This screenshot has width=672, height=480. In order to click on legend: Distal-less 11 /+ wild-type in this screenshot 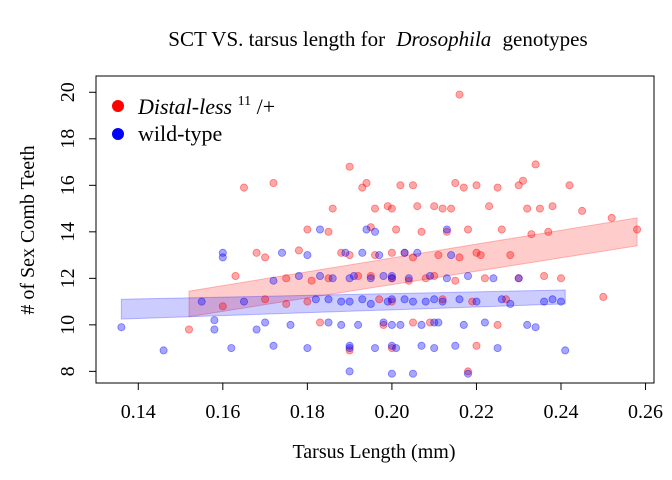, I will do `click(193, 115)`.